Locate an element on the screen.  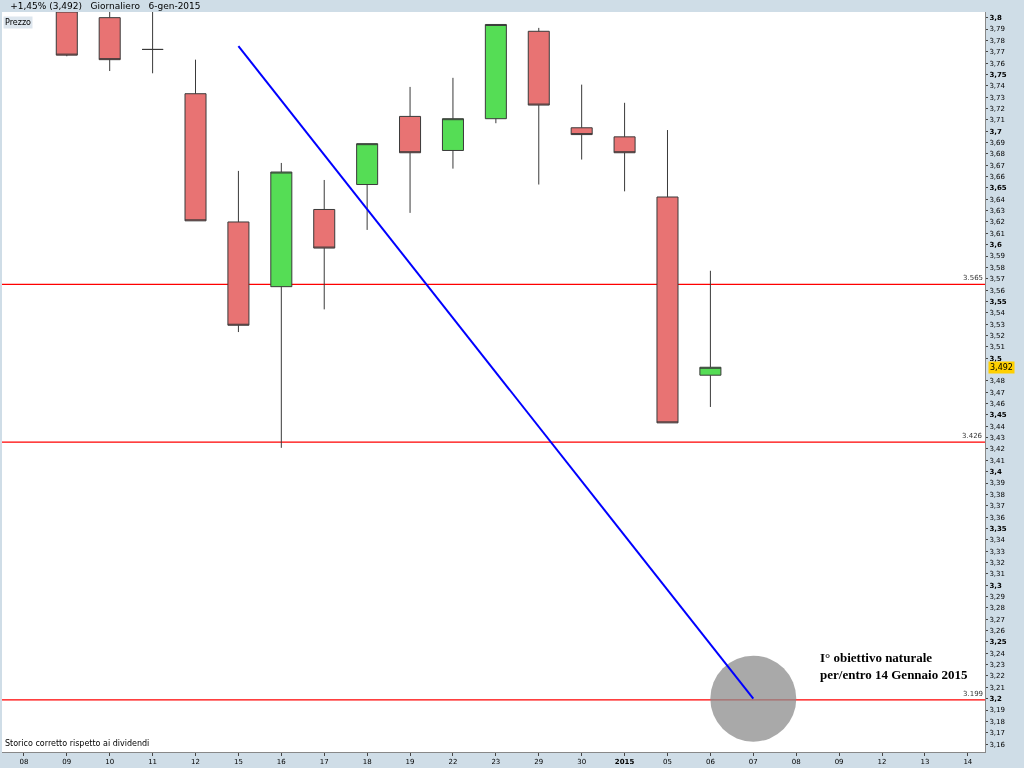
chart-title: +1,45% (3,492) Giornaliero 6-gen-2015 is located at coordinates (105, 5).